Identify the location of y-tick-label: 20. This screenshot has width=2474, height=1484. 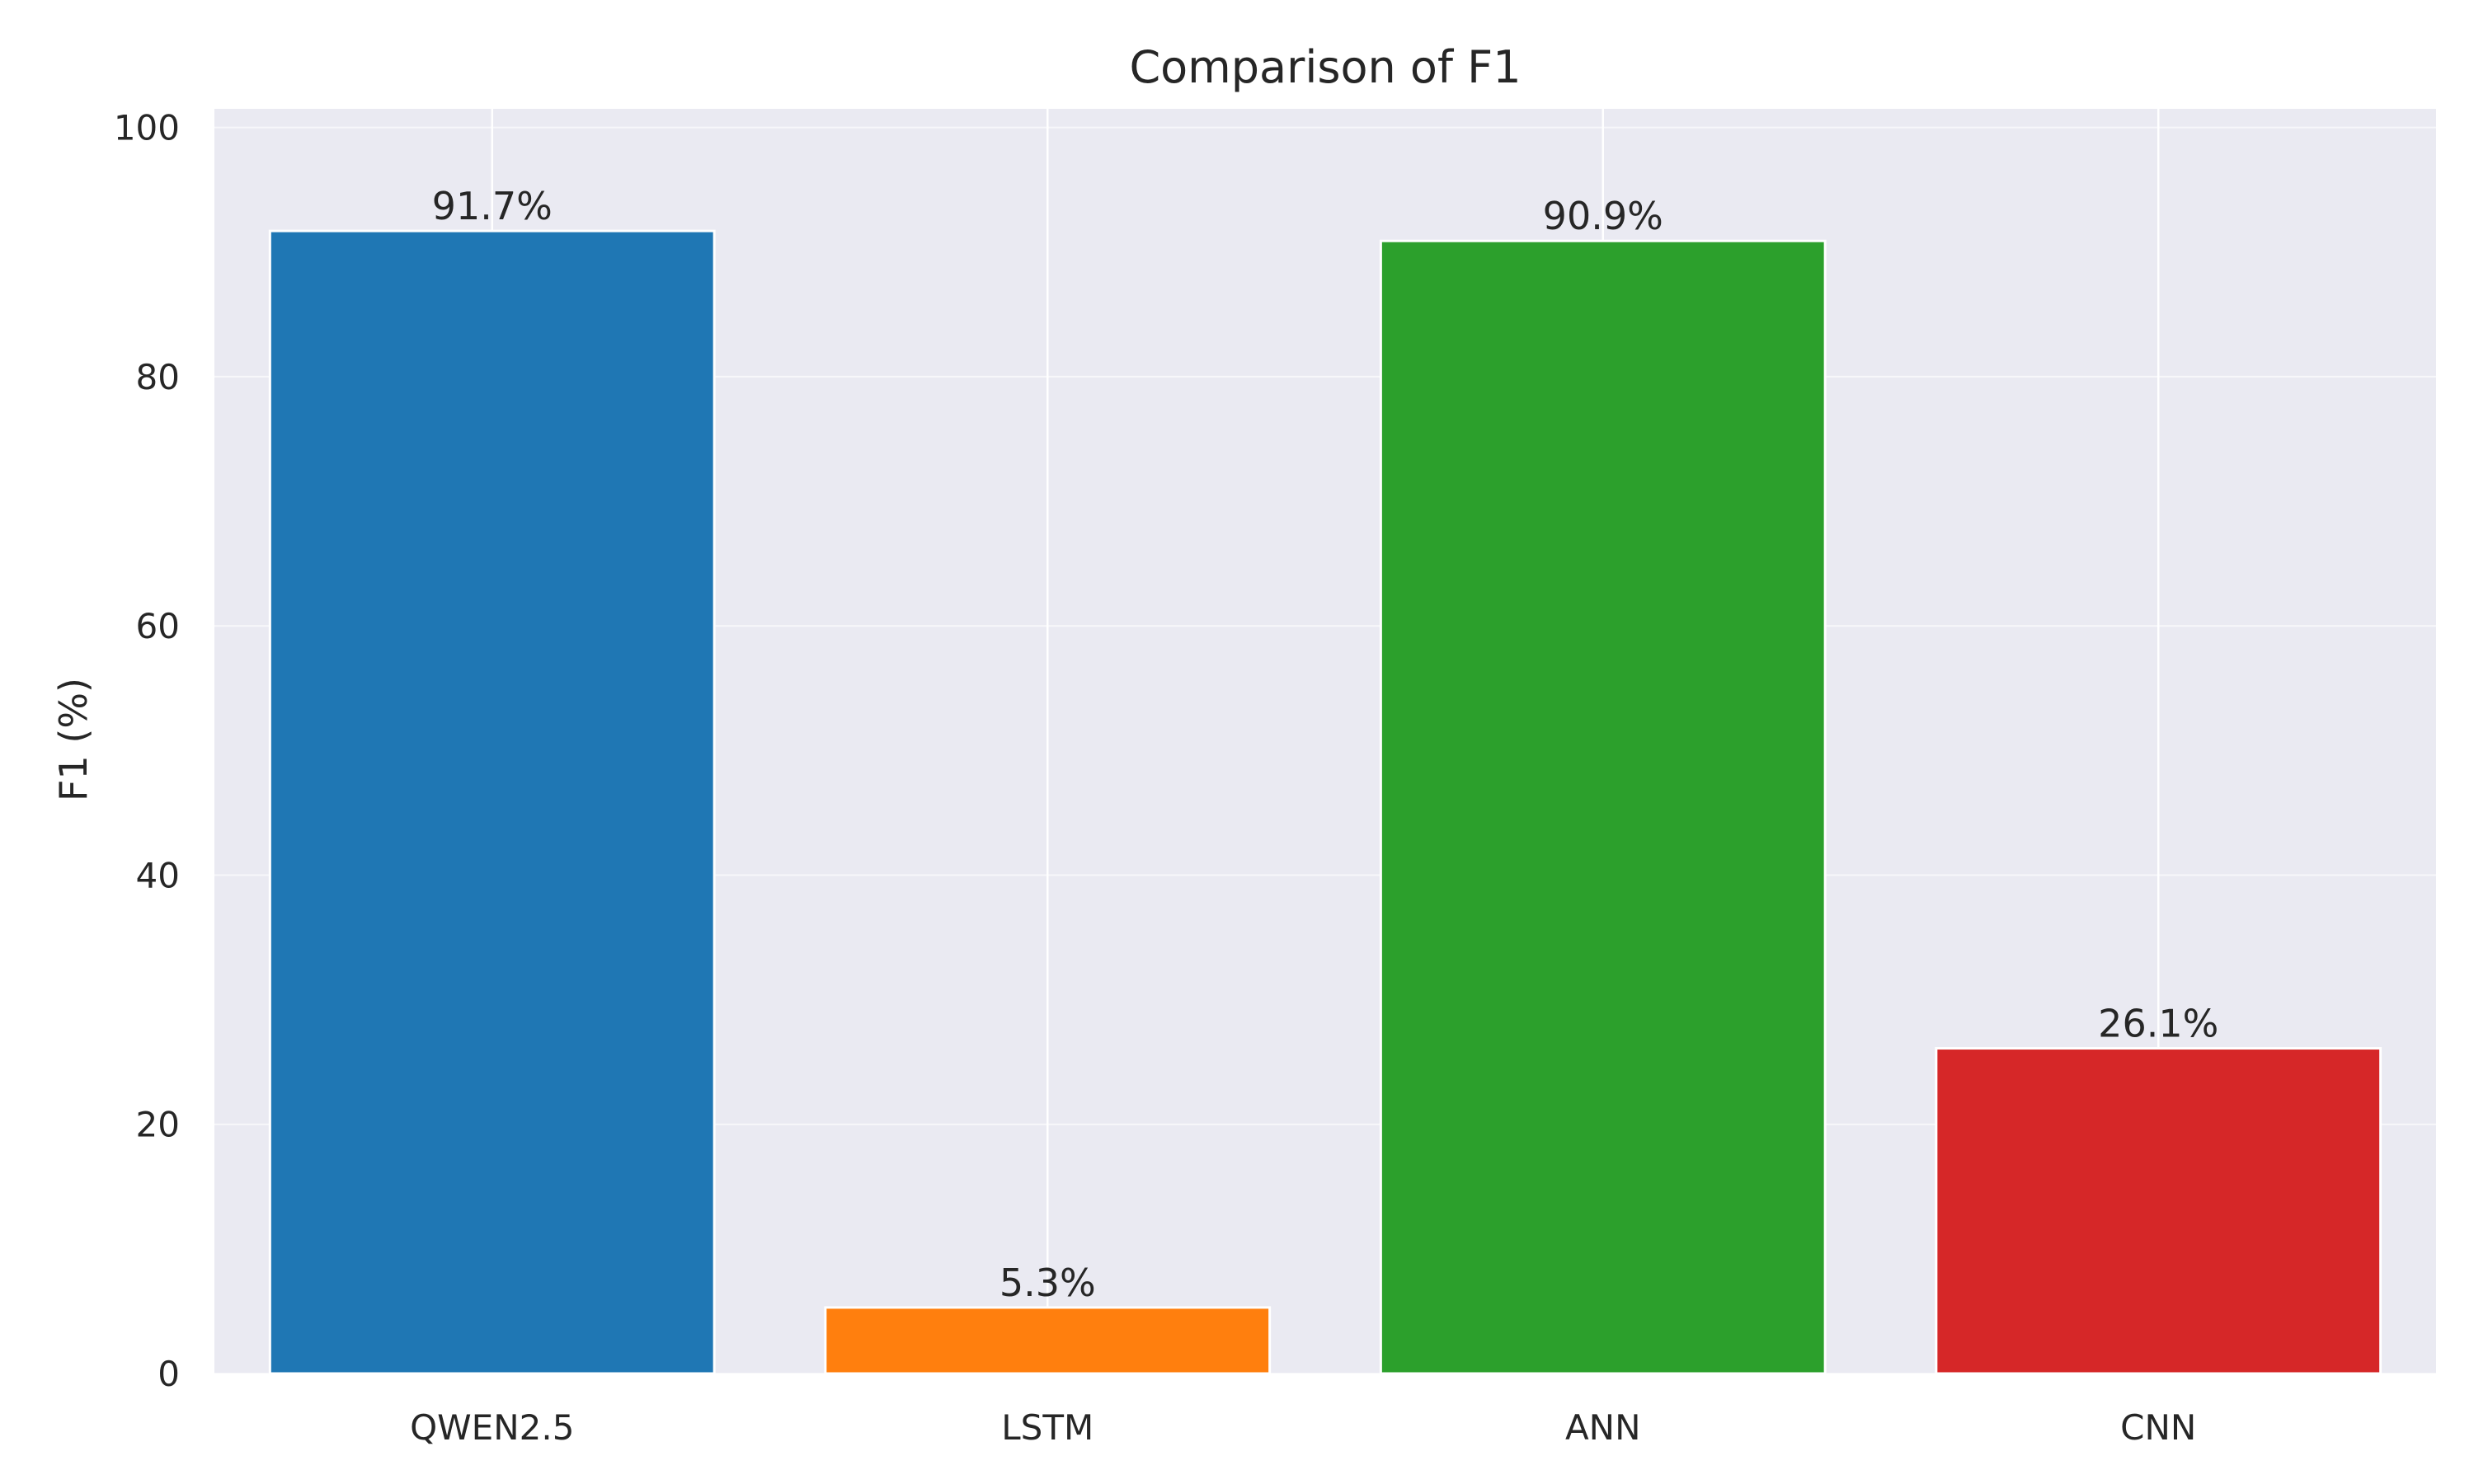
(158, 1125).